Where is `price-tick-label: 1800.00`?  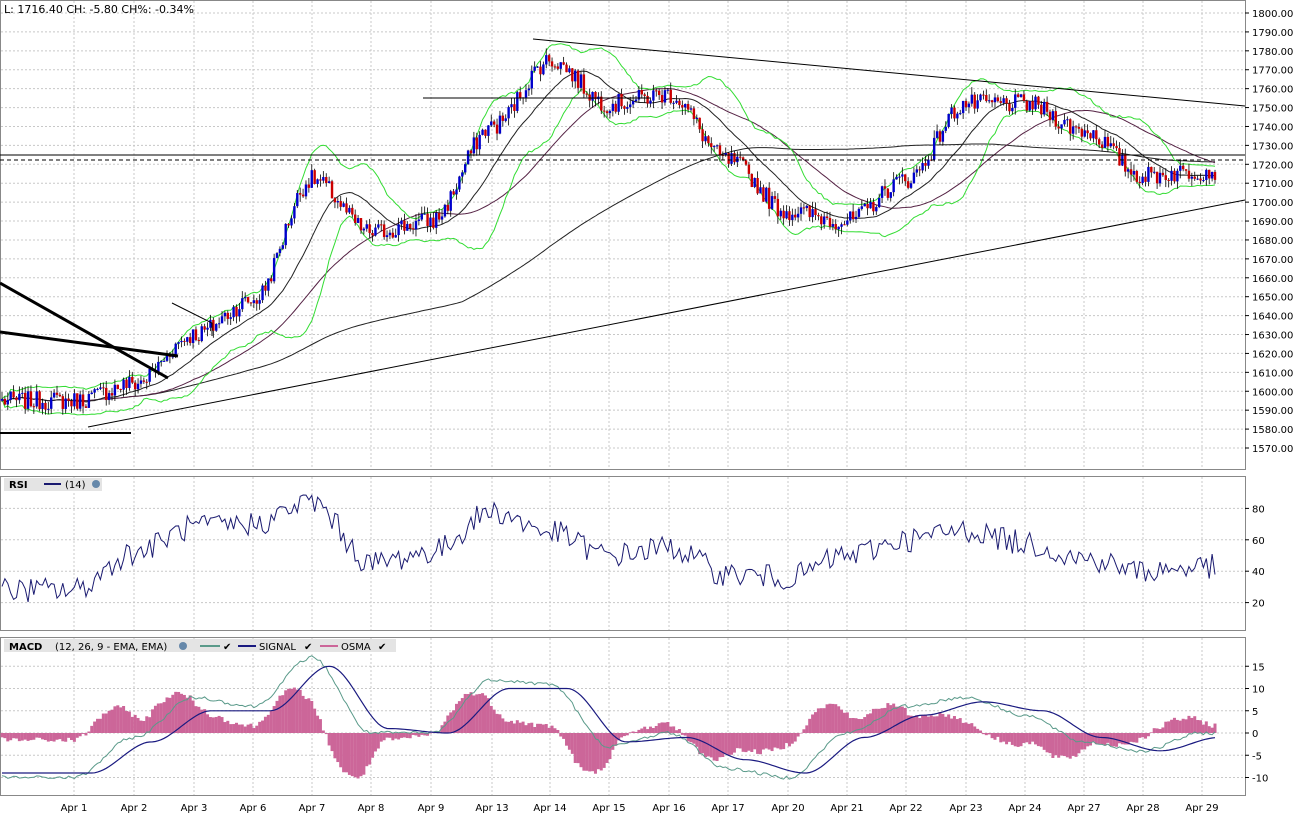
price-tick-label: 1800.00 is located at coordinates (1272, 14).